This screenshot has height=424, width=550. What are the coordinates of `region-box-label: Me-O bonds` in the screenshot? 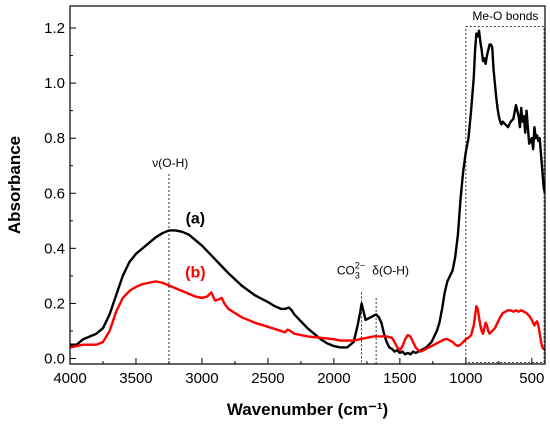 It's located at (505, 16).